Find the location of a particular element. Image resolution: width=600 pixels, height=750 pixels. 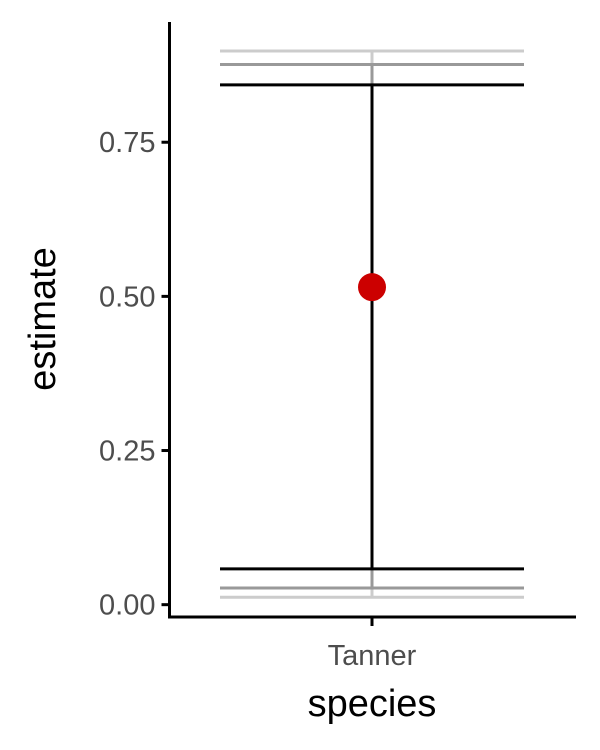

y-tick-label: 0.50 is located at coordinates (127, 297).